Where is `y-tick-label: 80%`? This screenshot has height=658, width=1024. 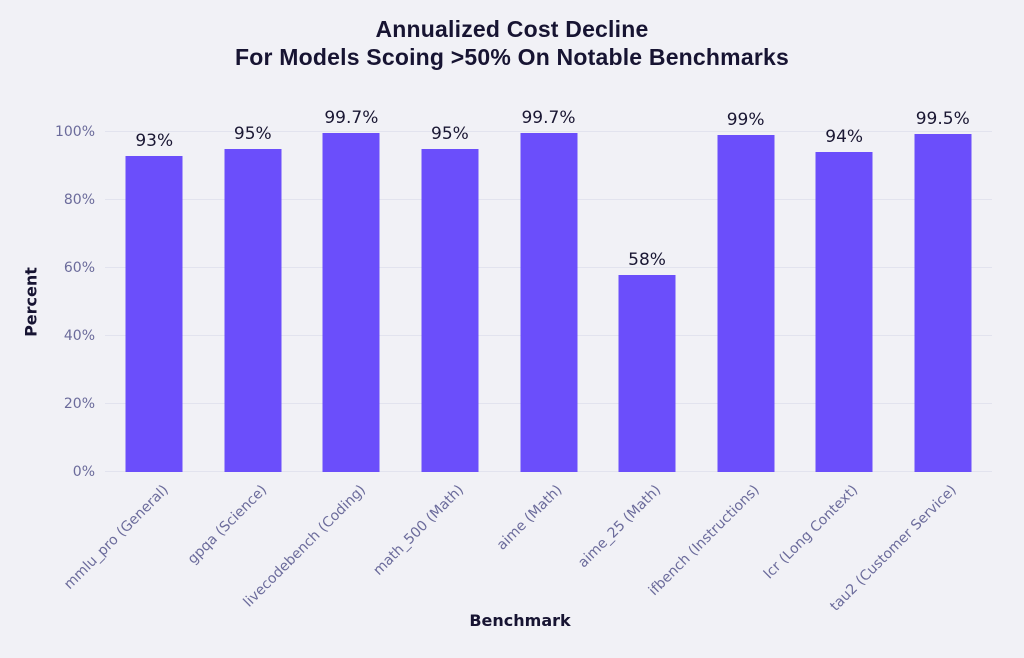 y-tick-label: 80% is located at coordinates (79, 200).